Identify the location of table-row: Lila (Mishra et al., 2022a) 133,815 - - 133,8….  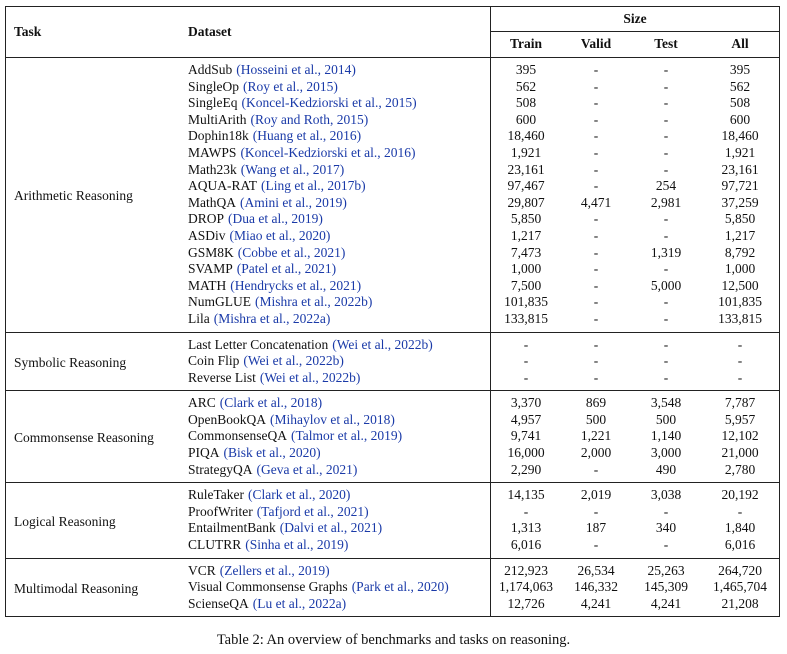
(393, 321).